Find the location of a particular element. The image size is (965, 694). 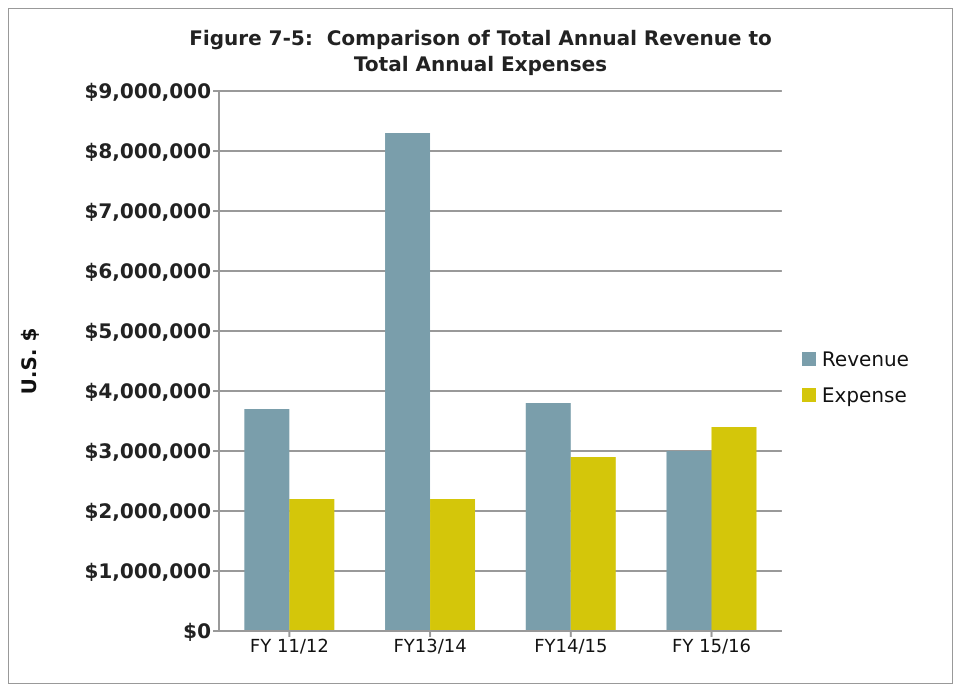

chart-title: Figure 7-5: Comparison of Total Annual Revenue to Total Annual Expenses is located at coordinates (480, 51).